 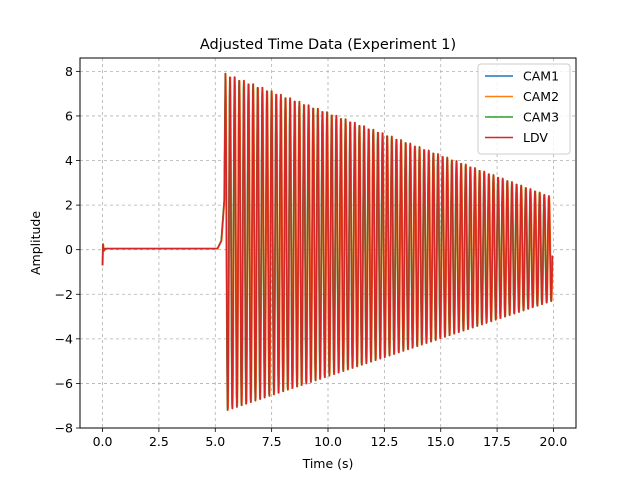 I want to click on x-tick-label: 15.0, so click(x=441, y=441).